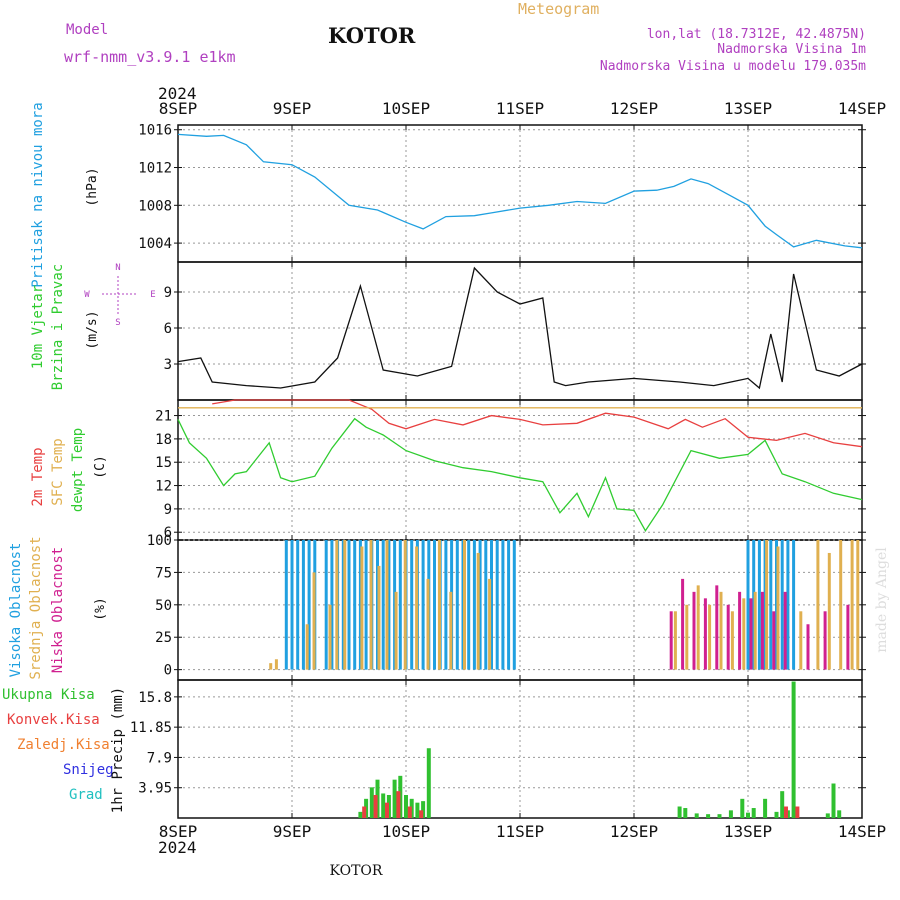 This screenshot has width=900, height=900. I want to click on dew-ylabel: dewpt Temp, so click(78, 470).